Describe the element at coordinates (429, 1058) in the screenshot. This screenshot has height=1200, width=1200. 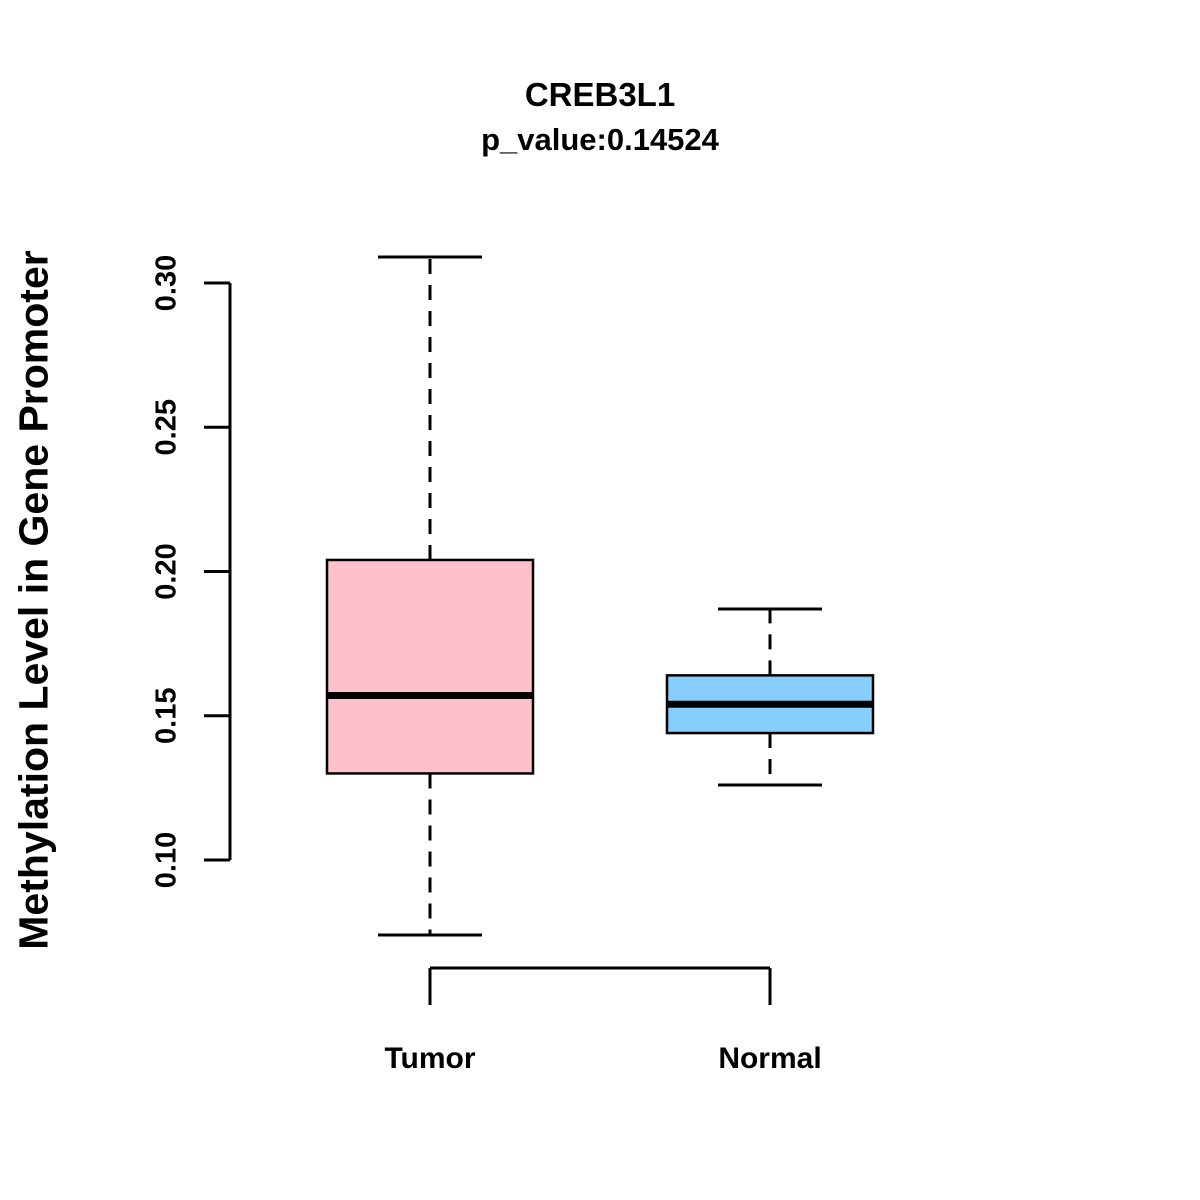
I see `category-label-tumor: Tumor` at that location.